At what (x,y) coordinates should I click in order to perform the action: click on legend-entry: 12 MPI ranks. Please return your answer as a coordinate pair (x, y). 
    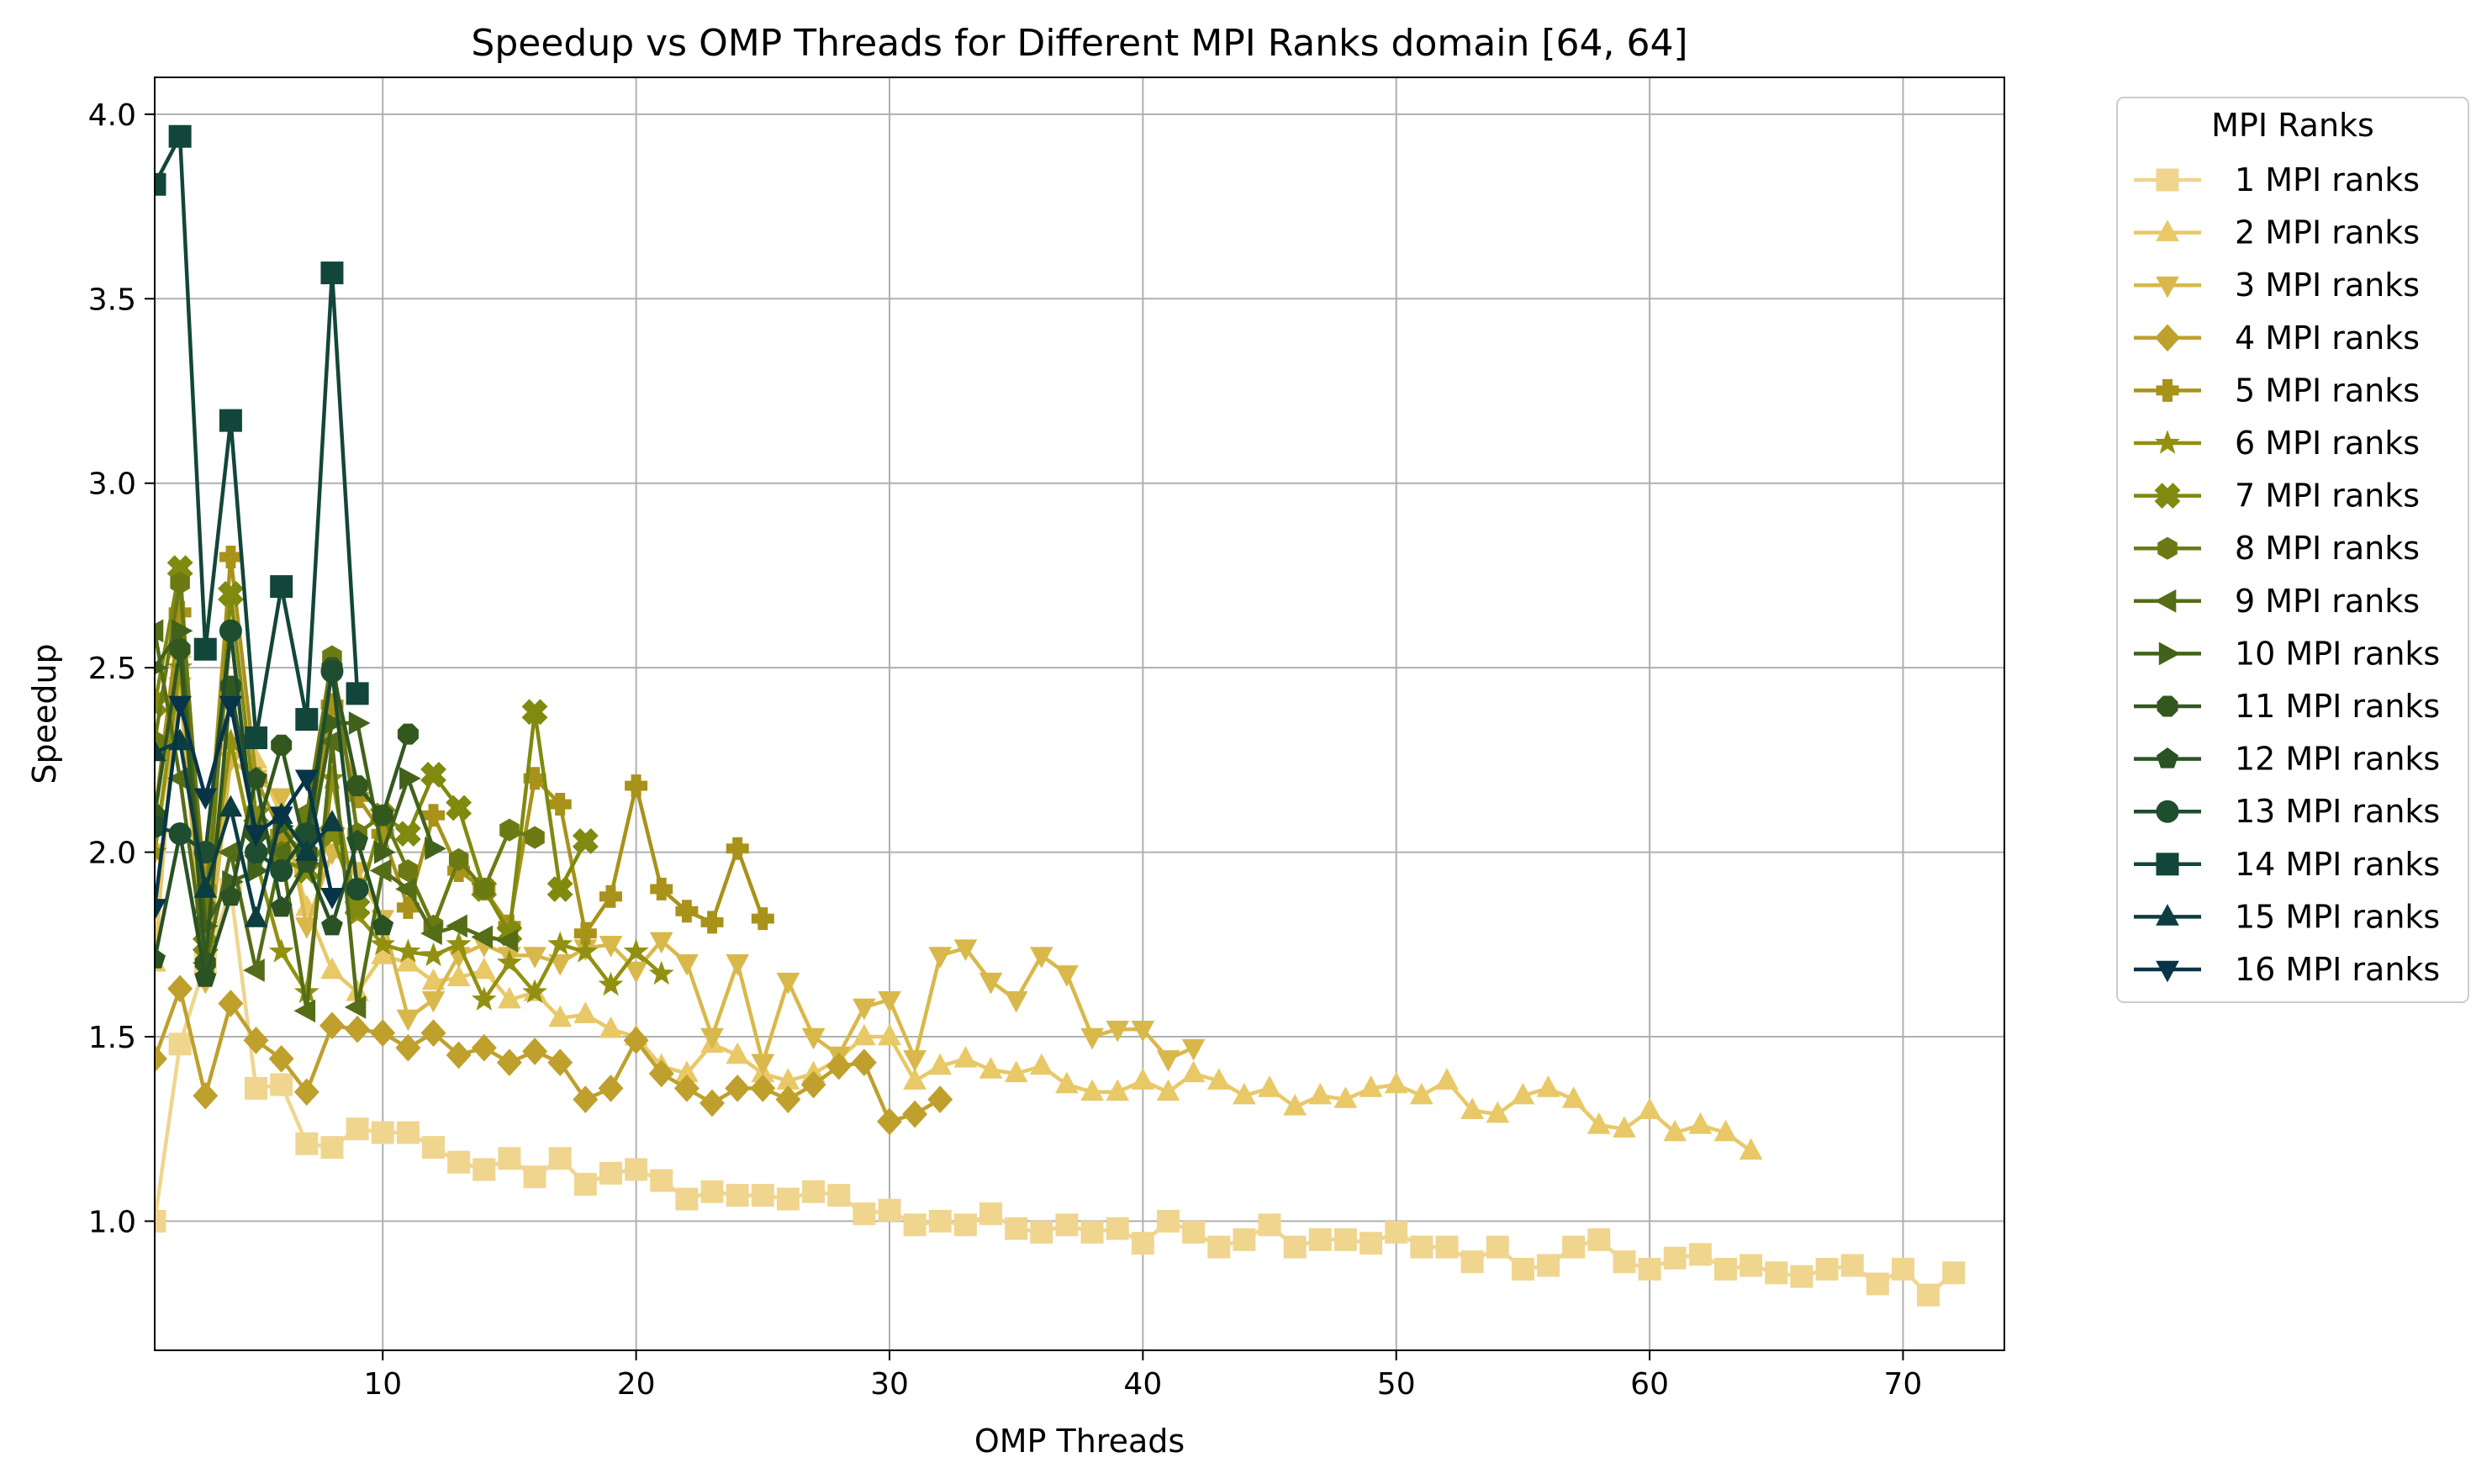
    Looking at the image, I should click on (2287, 759).